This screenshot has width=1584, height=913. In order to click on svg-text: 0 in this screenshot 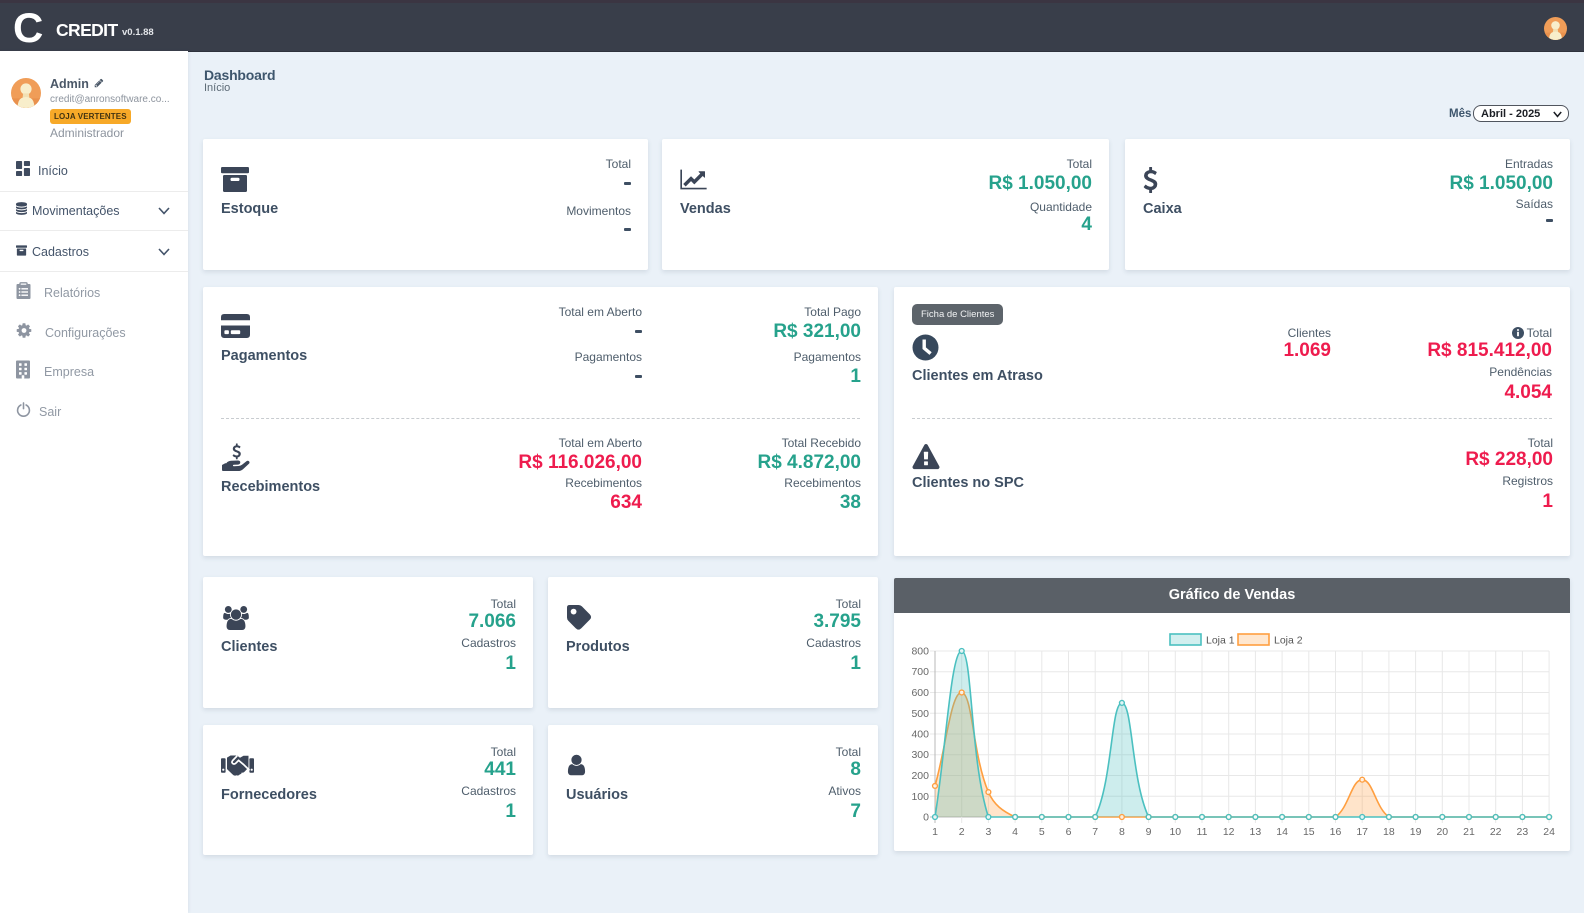, I will do `click(926, 818)`.